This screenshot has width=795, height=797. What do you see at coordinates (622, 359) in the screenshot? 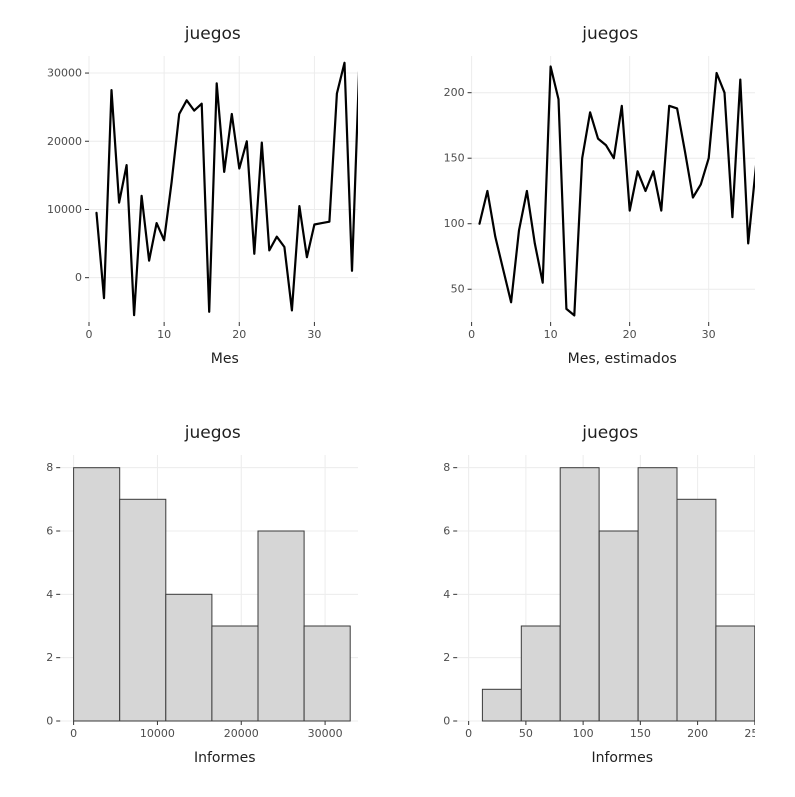
I see `x-axis-label: Mes, estimados` at bounding box center [622, 359].